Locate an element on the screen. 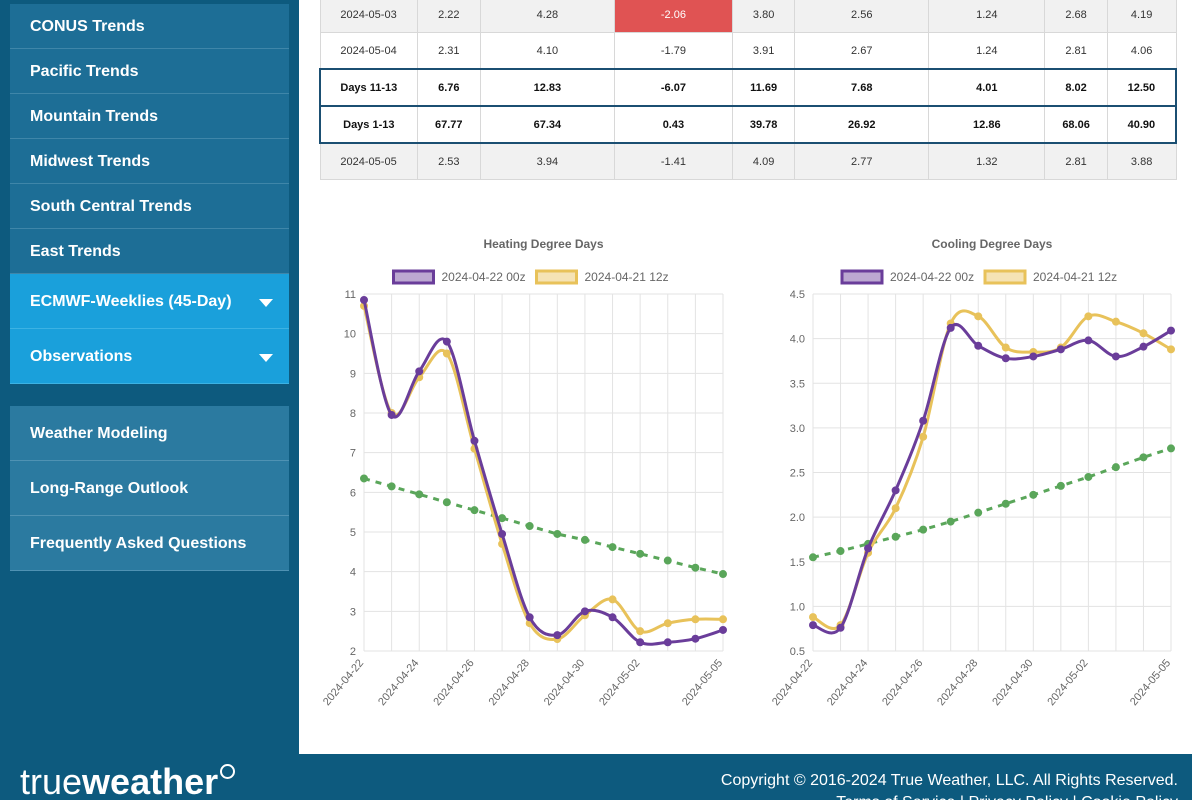 The height and width of the screenshot is (812, 1192). table-cell: 2.81 is located at coordinates (1076, 51).